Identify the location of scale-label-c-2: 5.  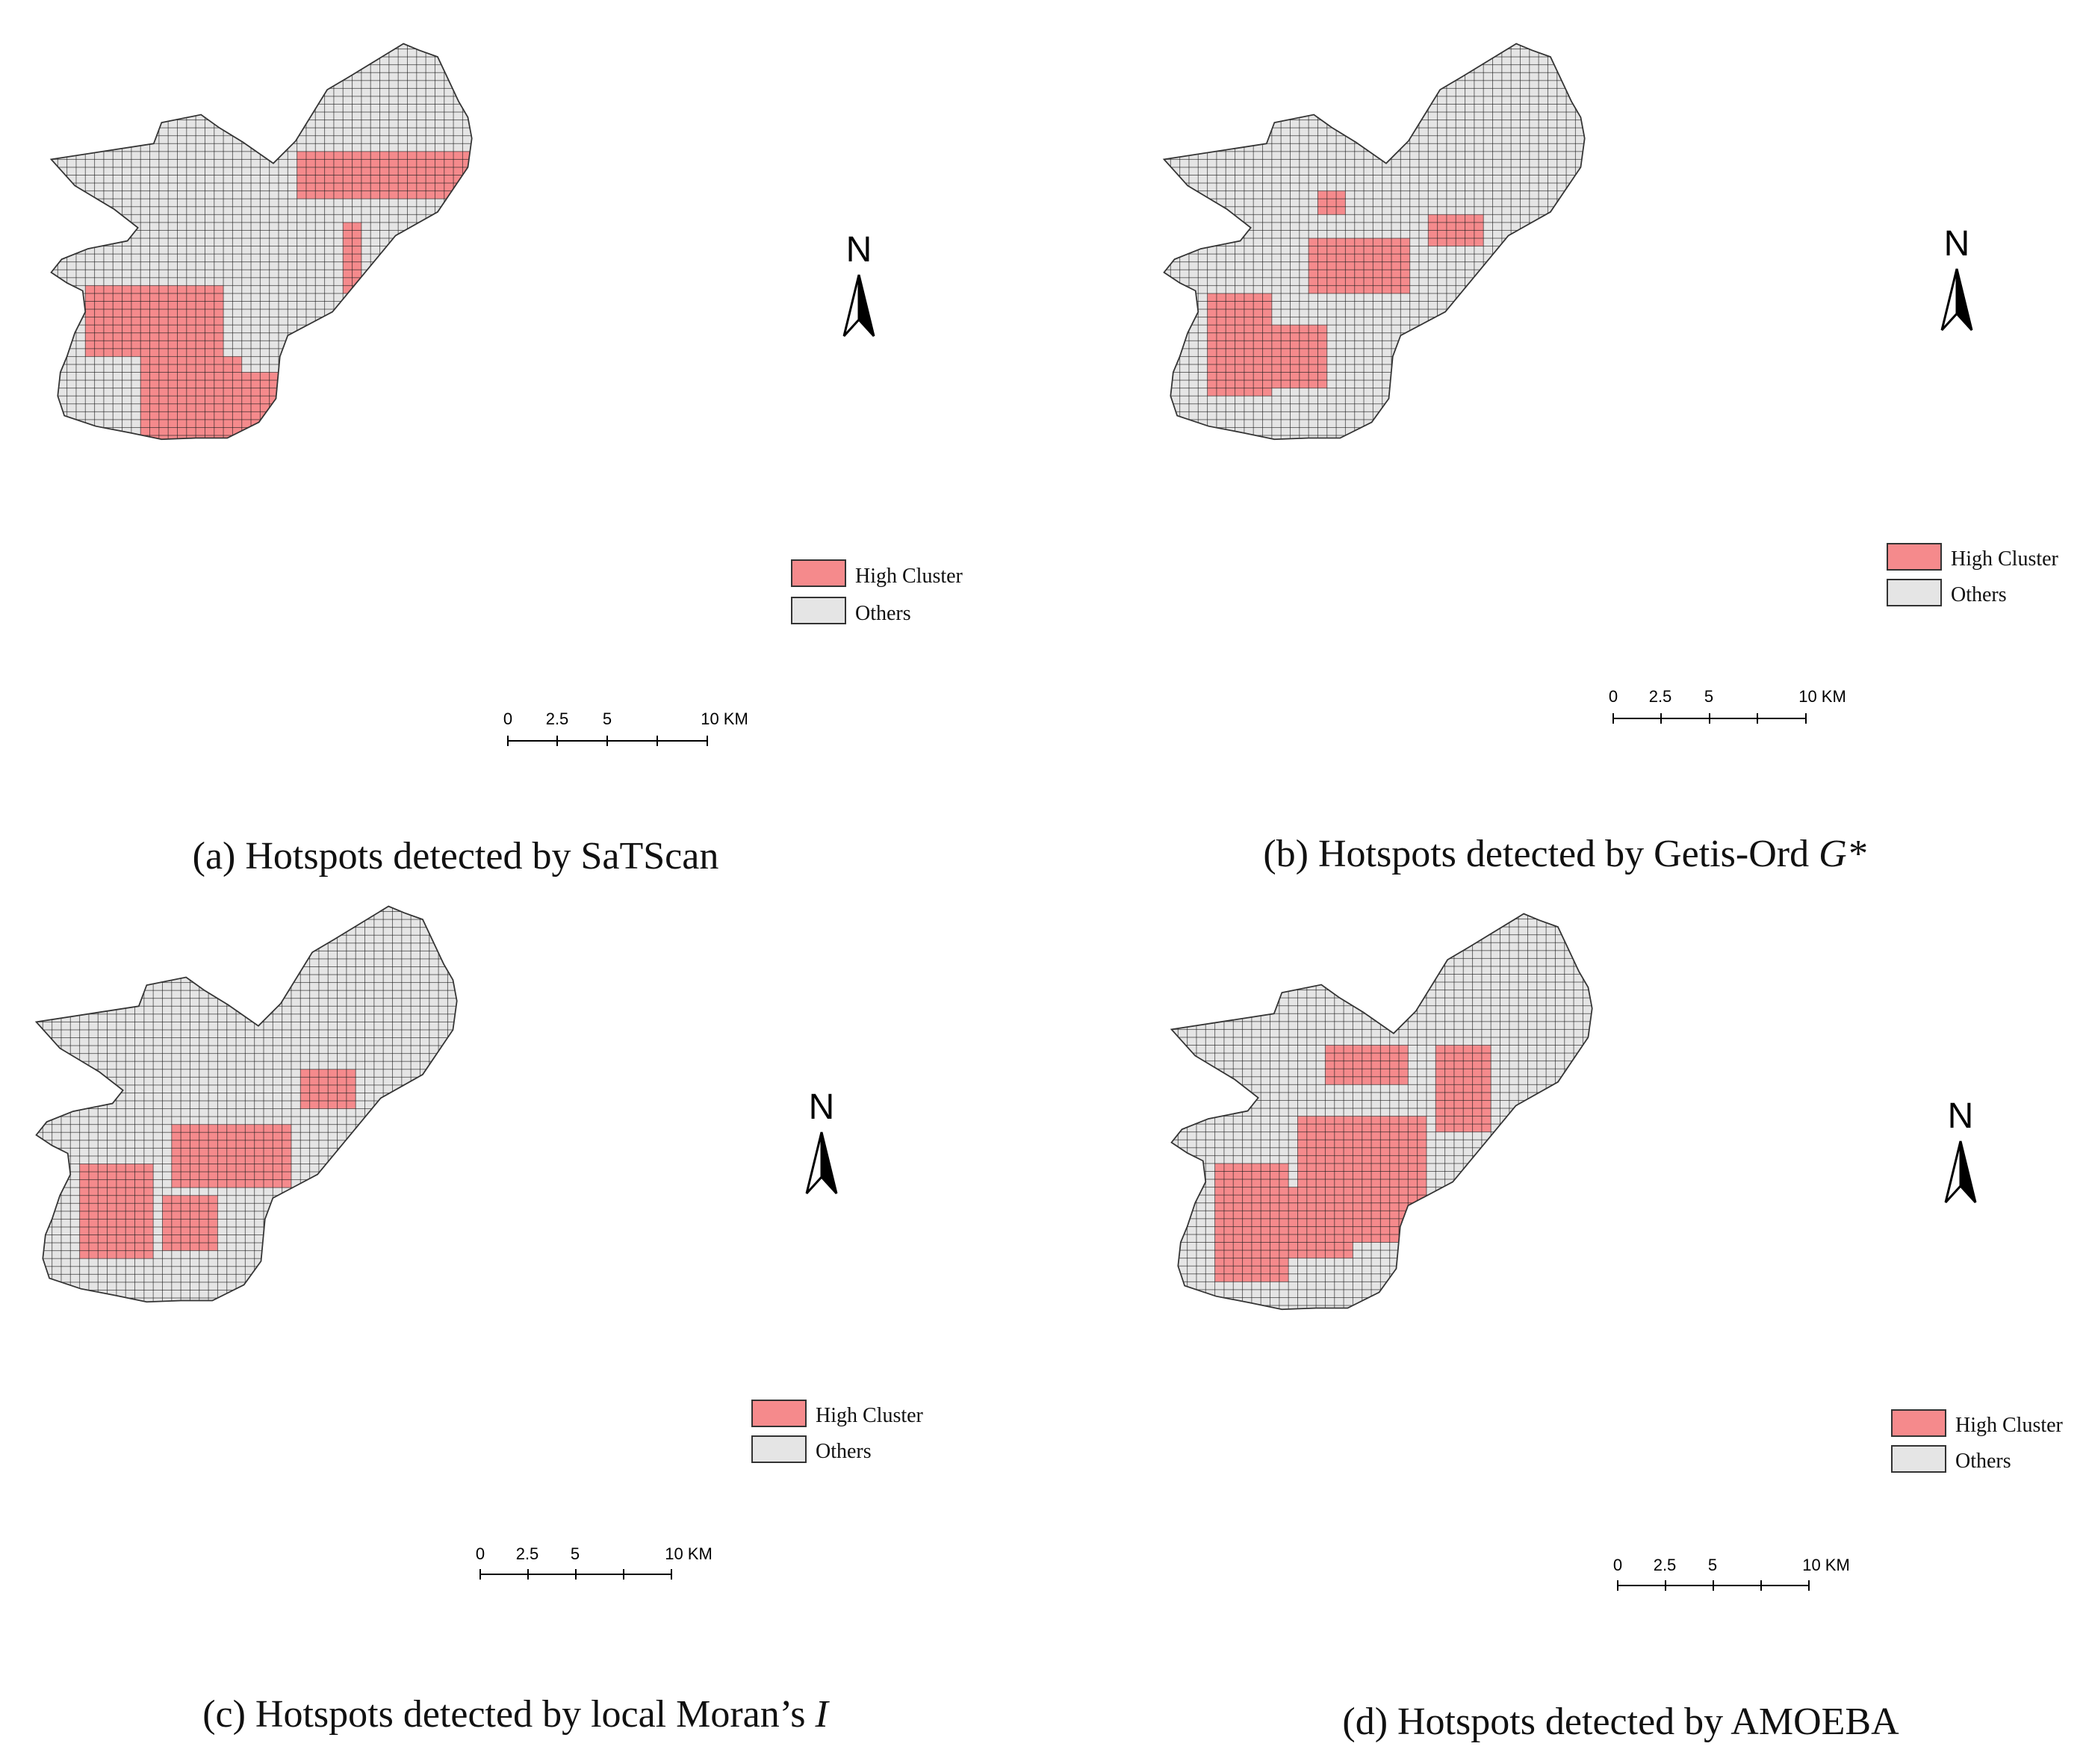
(575, 1553).